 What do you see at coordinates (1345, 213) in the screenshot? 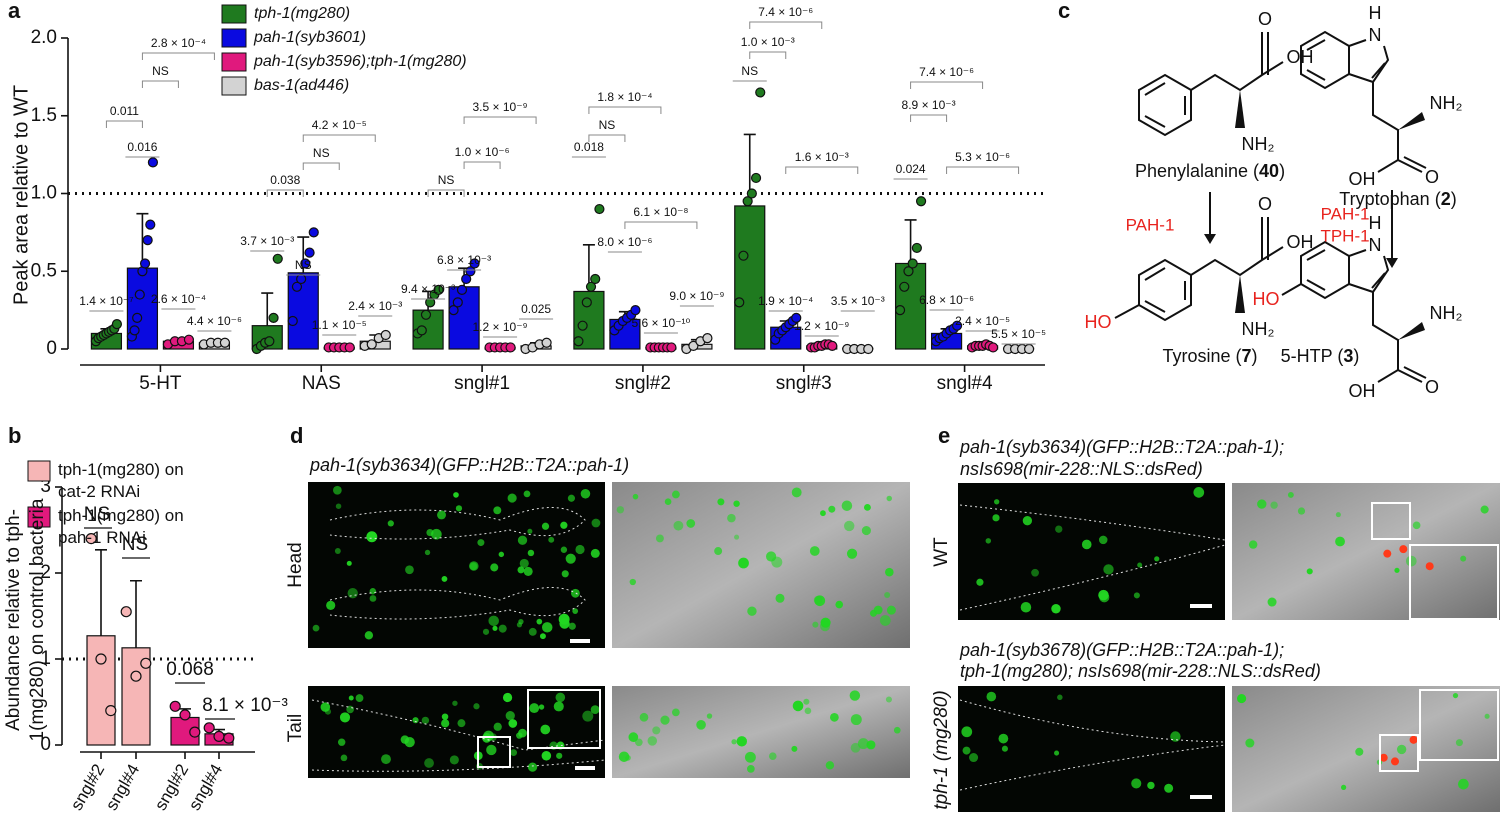
I see `enzyme: PAH-1` at bounding box center [1345, 213].